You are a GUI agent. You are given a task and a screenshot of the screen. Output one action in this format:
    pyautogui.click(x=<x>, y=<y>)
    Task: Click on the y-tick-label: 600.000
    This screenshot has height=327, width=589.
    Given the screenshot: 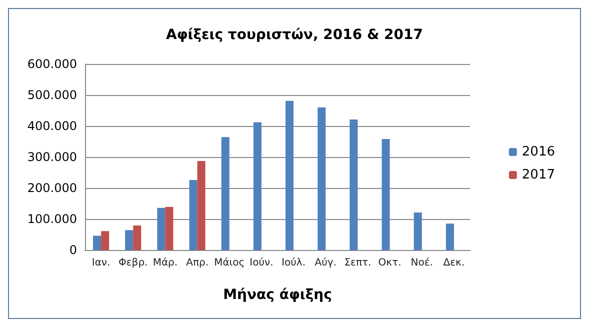 What is the action you would take?
    pyautogui.click(x=52, y=64)
    